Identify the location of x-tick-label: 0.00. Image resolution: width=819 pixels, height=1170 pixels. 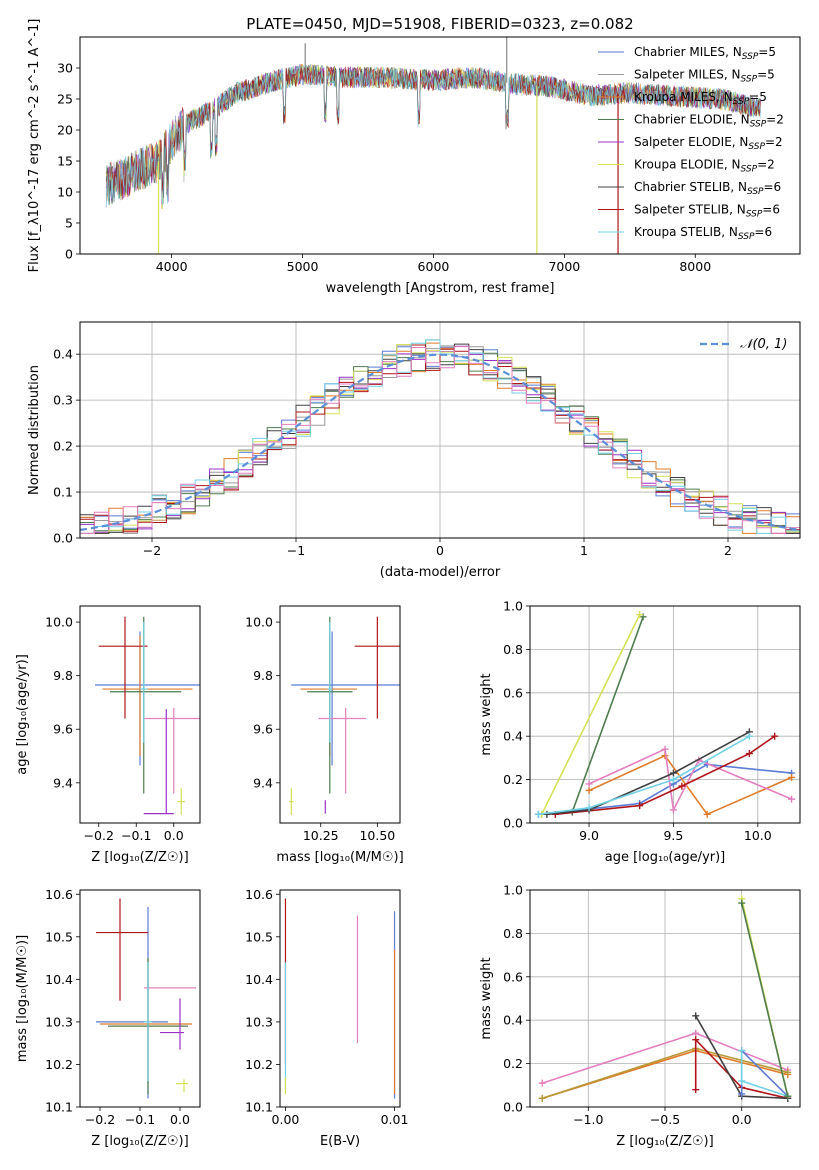
(286, 1119).